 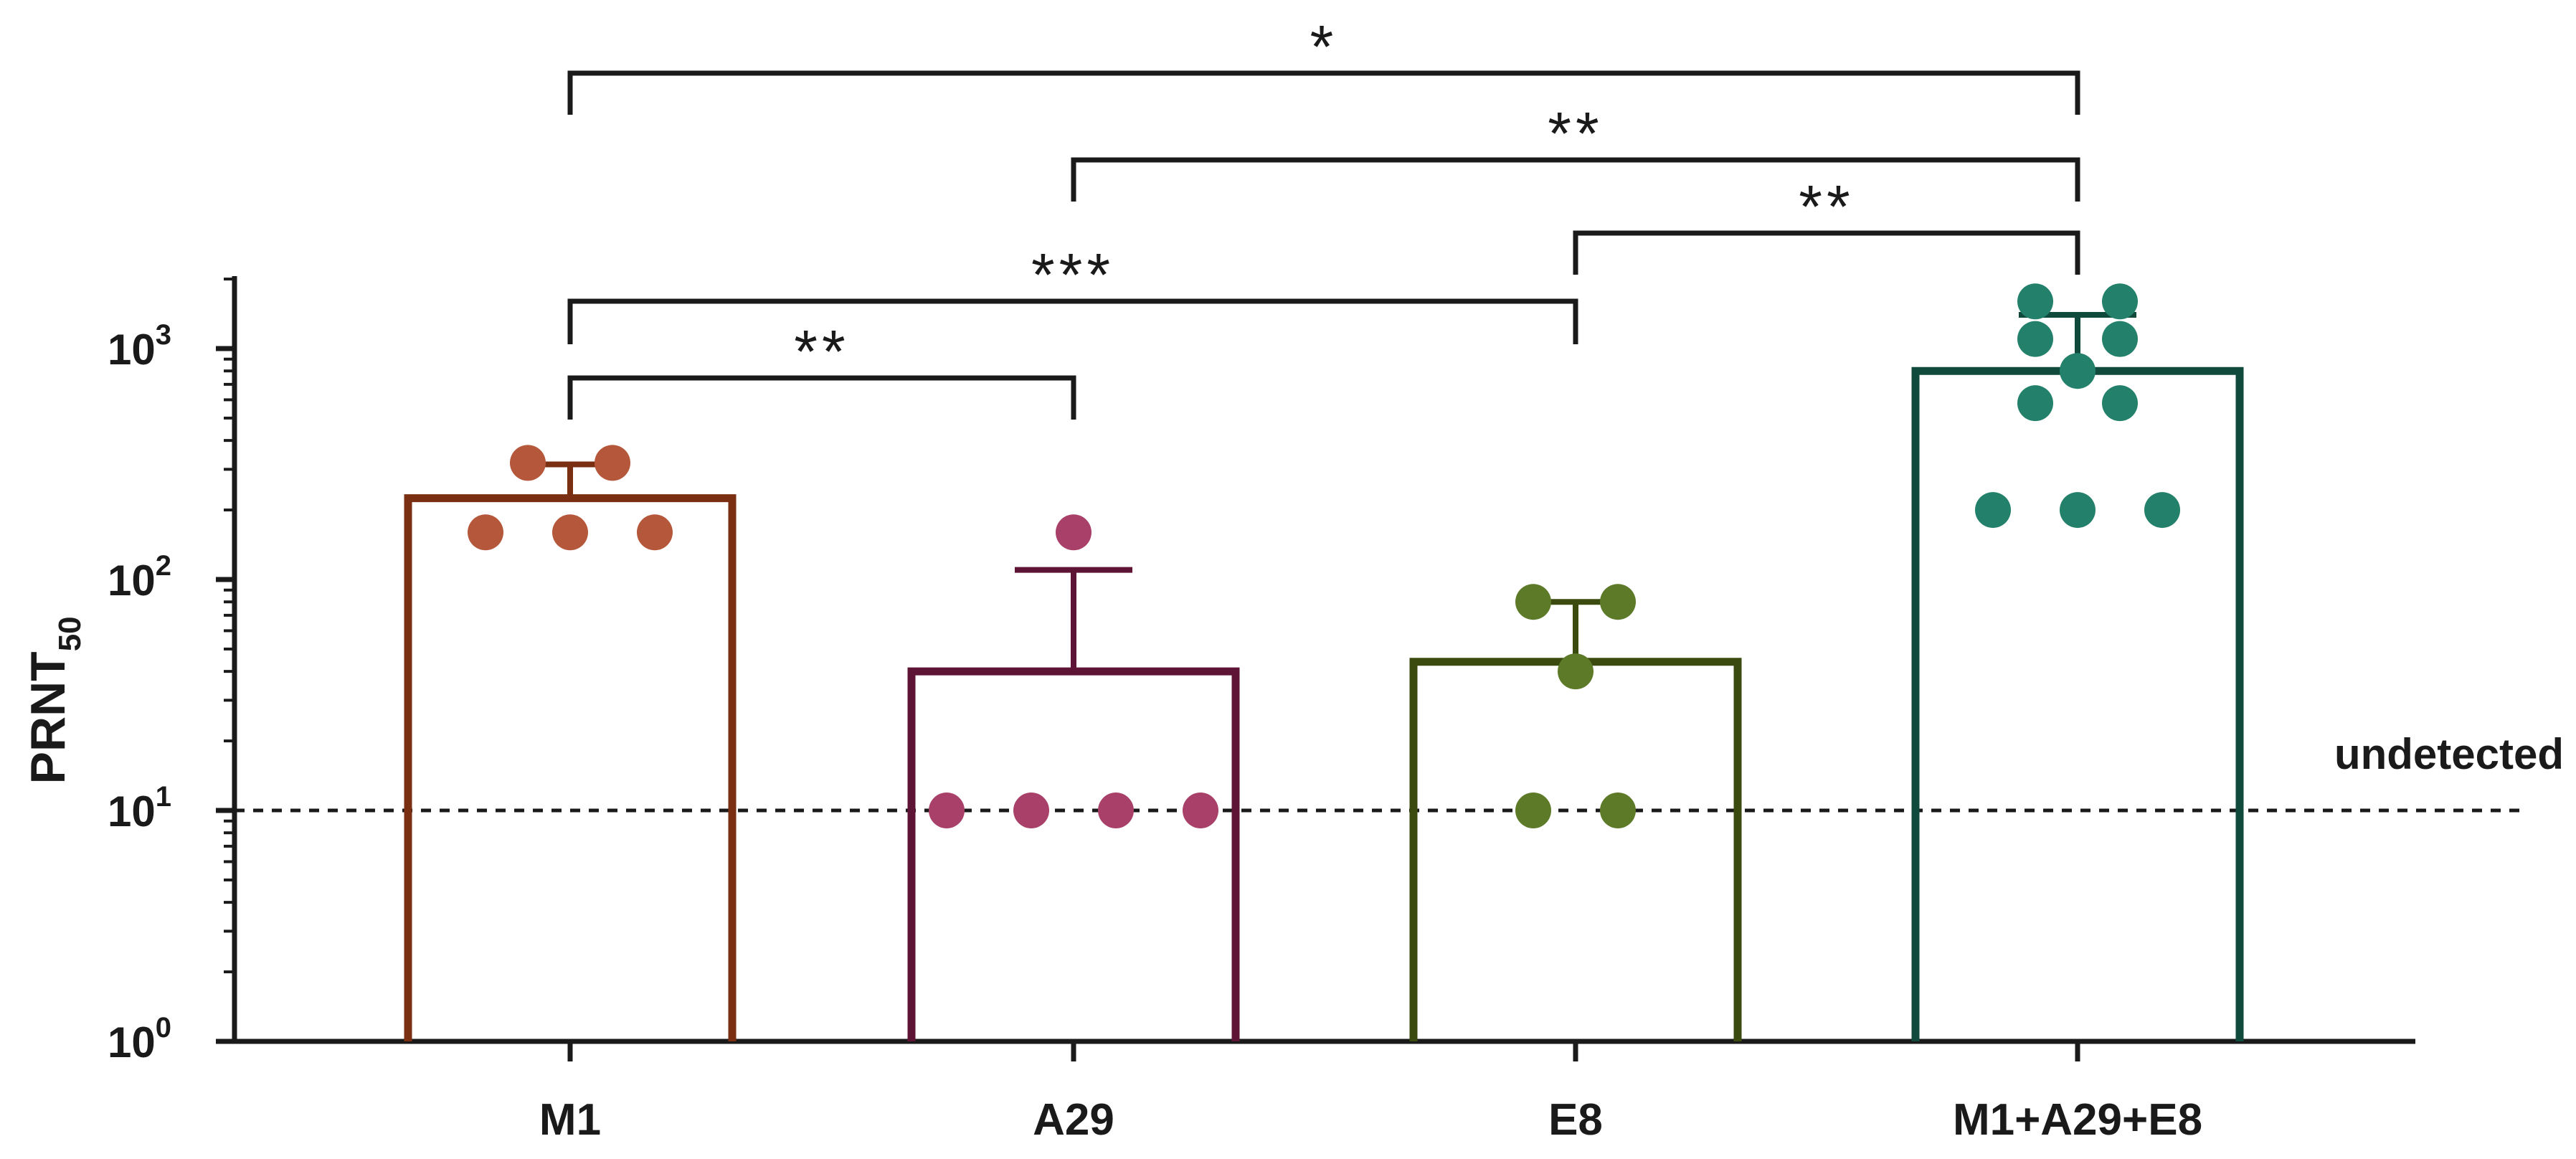 What do you see at coordinates (1399, 771) in the screenshot?
I see `reference-line-group: undetected` at bounding box center [1399, 771].